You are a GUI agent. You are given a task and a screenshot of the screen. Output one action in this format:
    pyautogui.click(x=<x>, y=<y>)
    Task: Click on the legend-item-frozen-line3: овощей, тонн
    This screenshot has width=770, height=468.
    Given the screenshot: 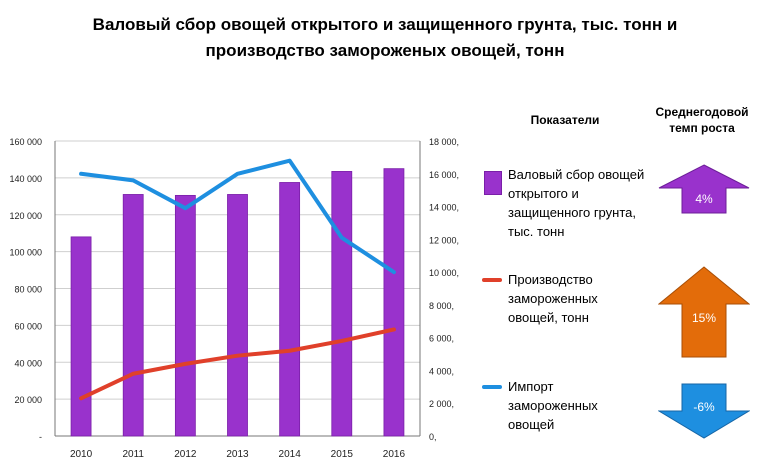 What is the action you would take?
    pyautogui.click(x=548, y=317)
    